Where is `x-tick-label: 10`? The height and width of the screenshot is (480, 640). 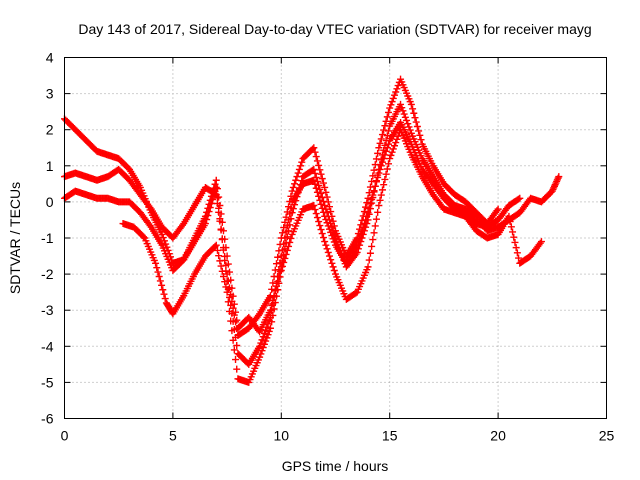
x-tick-label: 10 is located at coordinates (282, 436).